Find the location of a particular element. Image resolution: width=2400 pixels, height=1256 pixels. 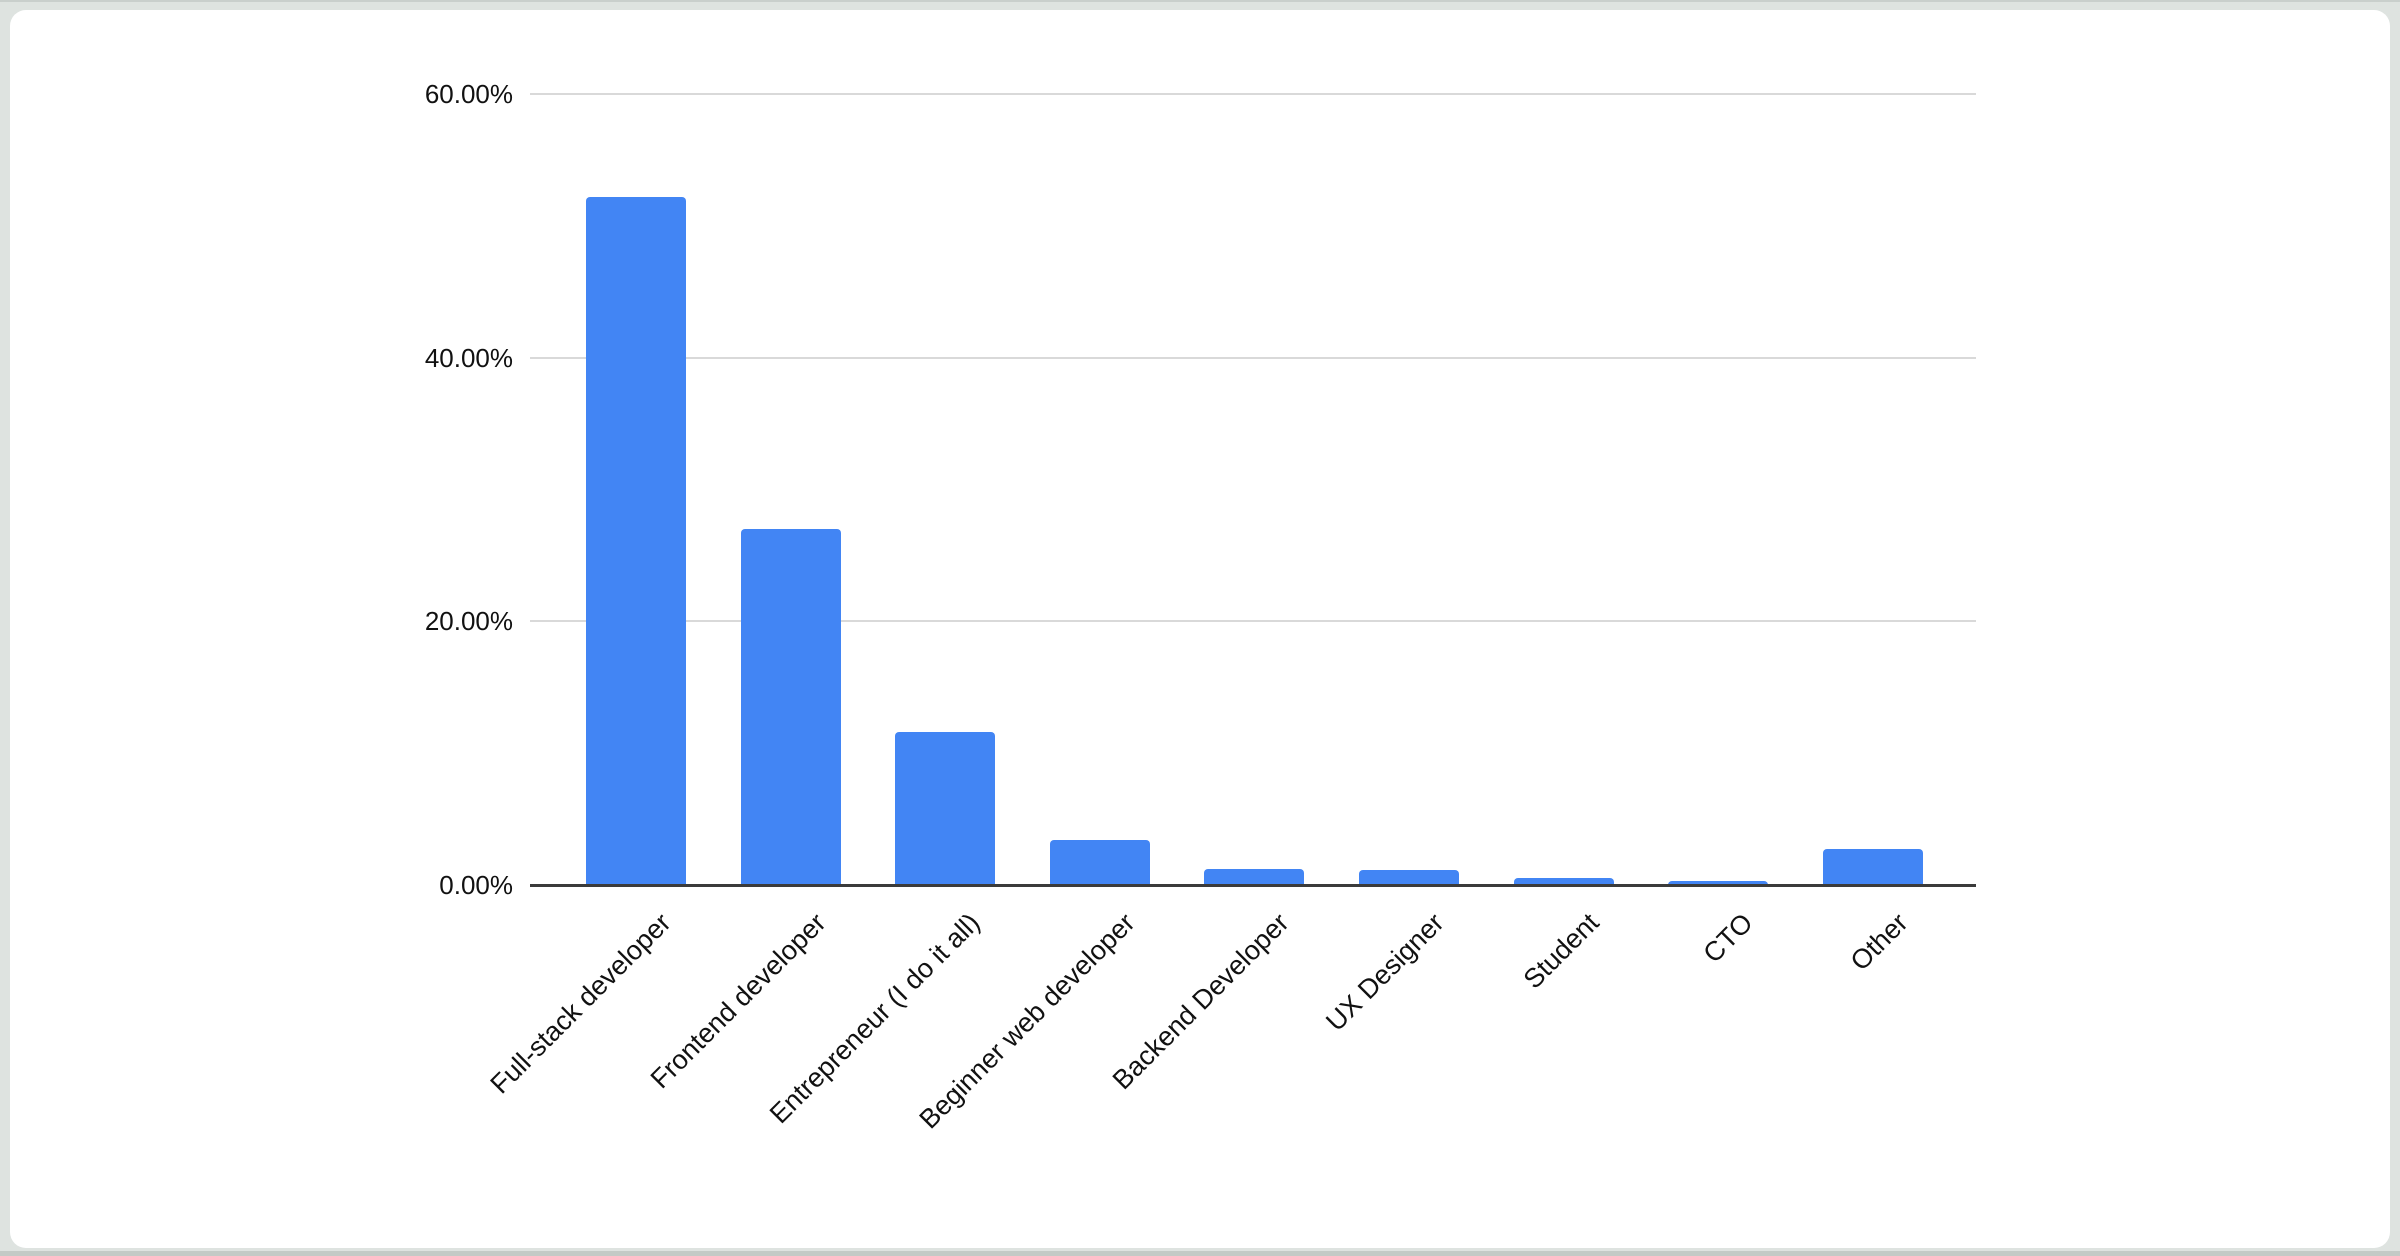

x-category-label-full-stack-developer: Full-stack developer is located at coordinates (580, 1003).